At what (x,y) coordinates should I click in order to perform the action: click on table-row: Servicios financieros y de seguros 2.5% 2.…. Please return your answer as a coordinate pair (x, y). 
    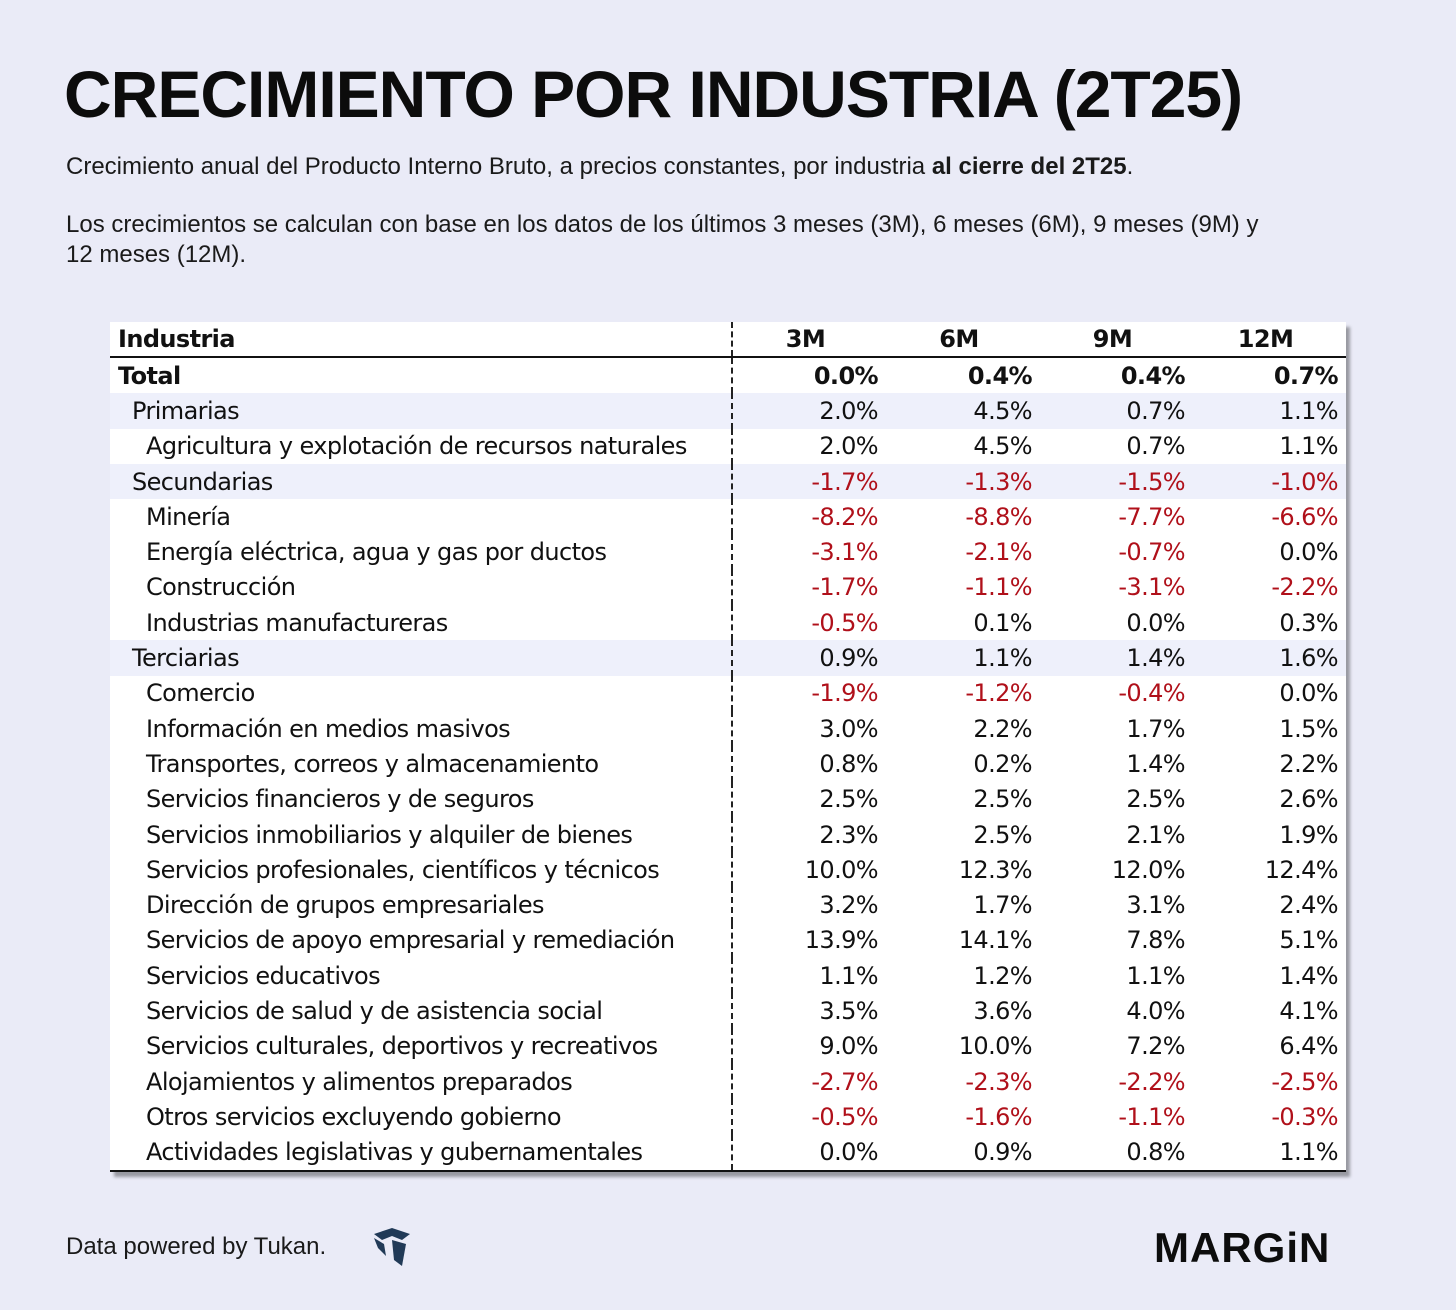
    Looking at the image, I should click on (728, 799).